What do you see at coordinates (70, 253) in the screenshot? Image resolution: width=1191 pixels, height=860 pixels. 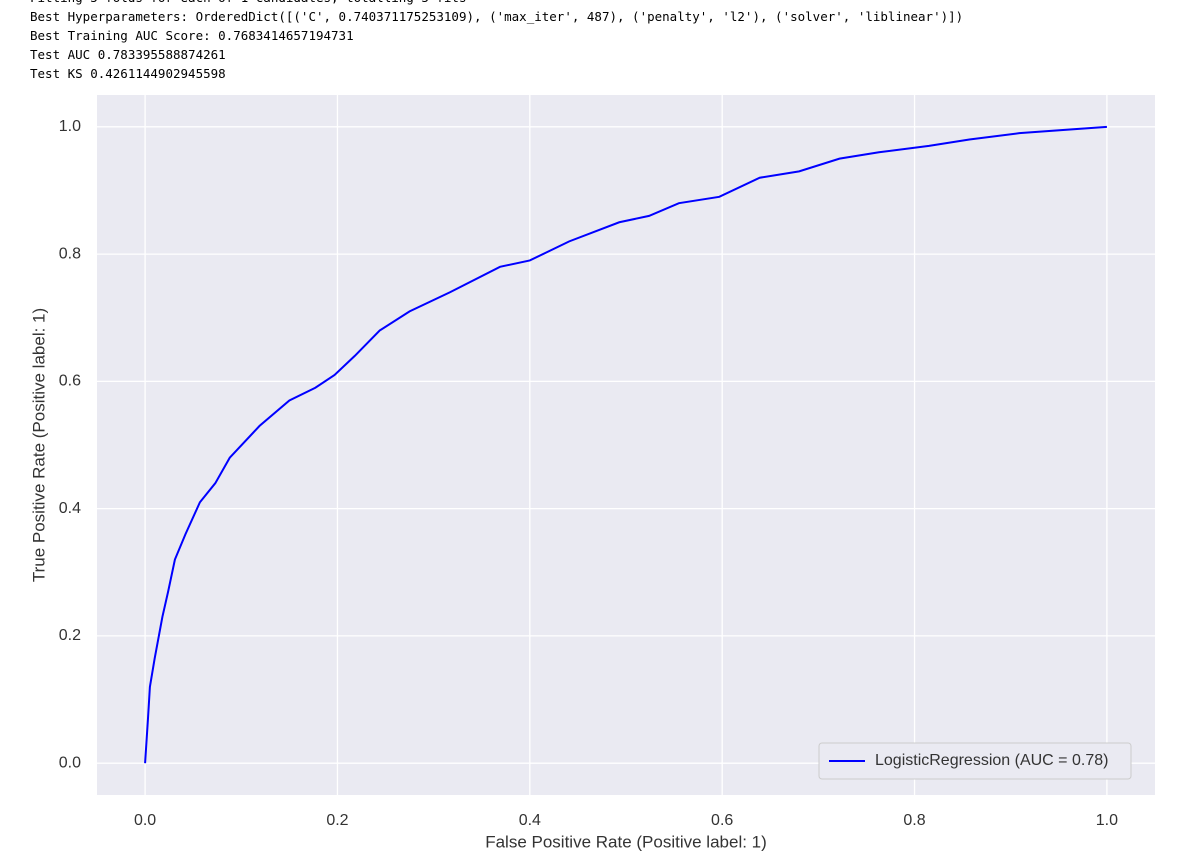 I see `y-tick-label: 0.8` at bounding box center [70, 253].